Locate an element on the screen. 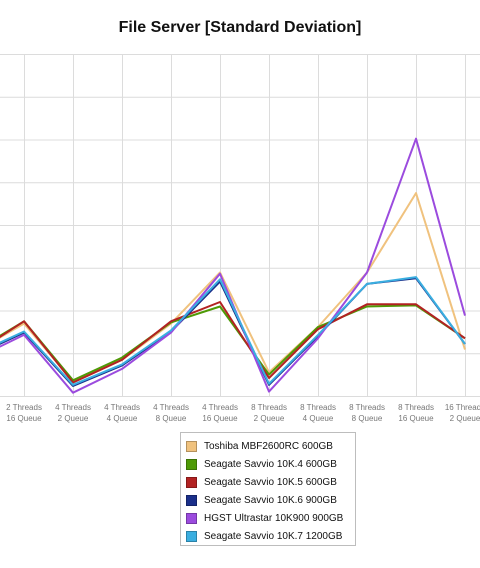  x-tick-label: 8 Threads 2 Queue is located at coordinates (269, 413).